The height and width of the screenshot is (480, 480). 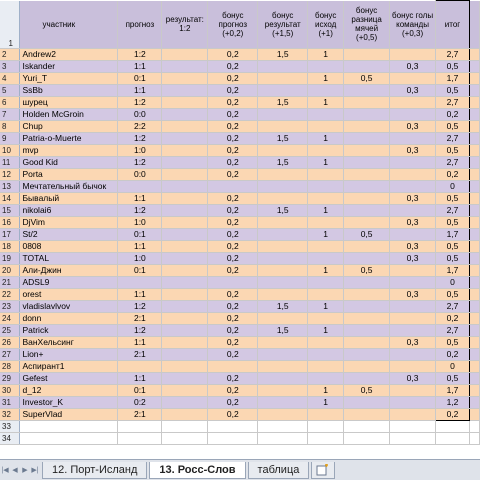 I want to click on bonus-prediction-cell, so click(x=233, y=282).